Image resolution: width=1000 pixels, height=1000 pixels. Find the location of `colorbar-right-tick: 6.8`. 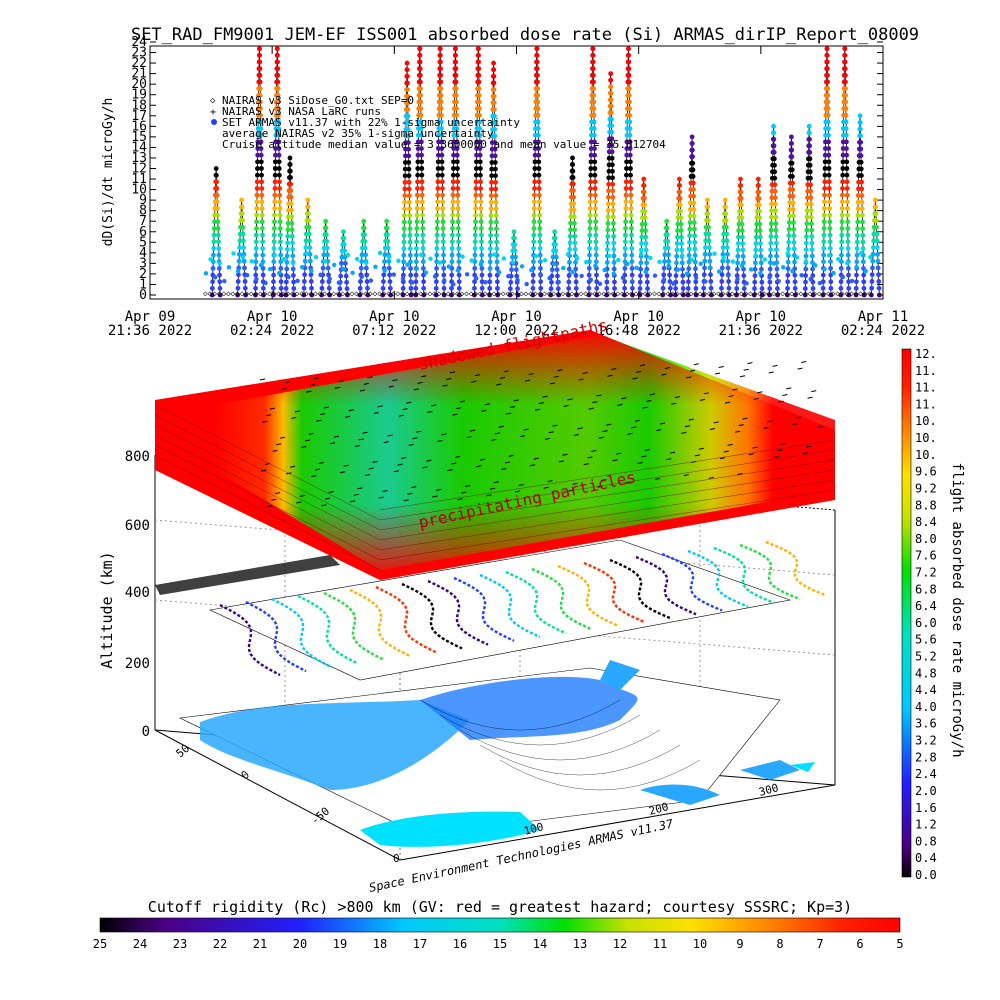

colorbar-right-tick: 6.8 is located at coordinates (926, 589).